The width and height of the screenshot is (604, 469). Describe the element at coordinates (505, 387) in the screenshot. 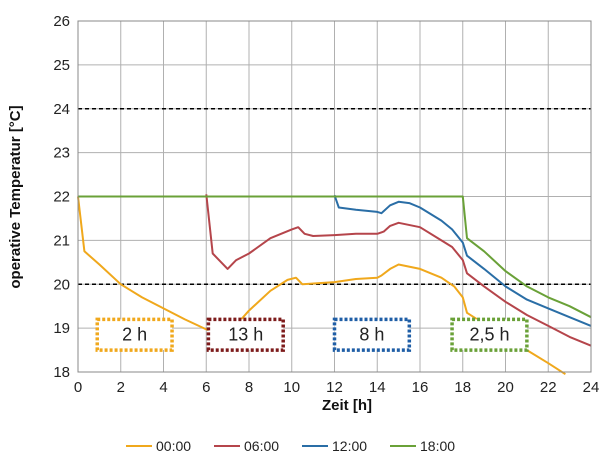

I see `x-tick-label: 20` at that location.